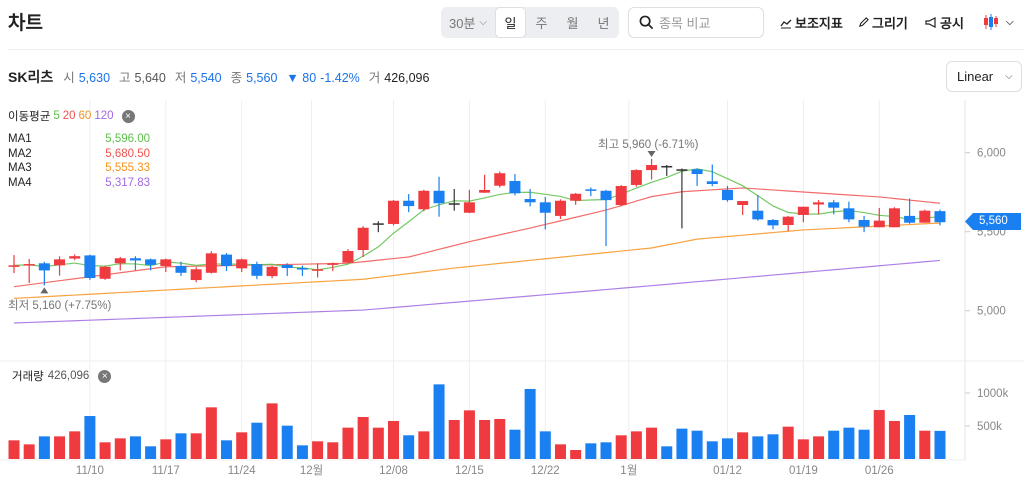  Describe the element at coordinates (25, 23) in the screenshot. I see `page-title: 차트` at that location.